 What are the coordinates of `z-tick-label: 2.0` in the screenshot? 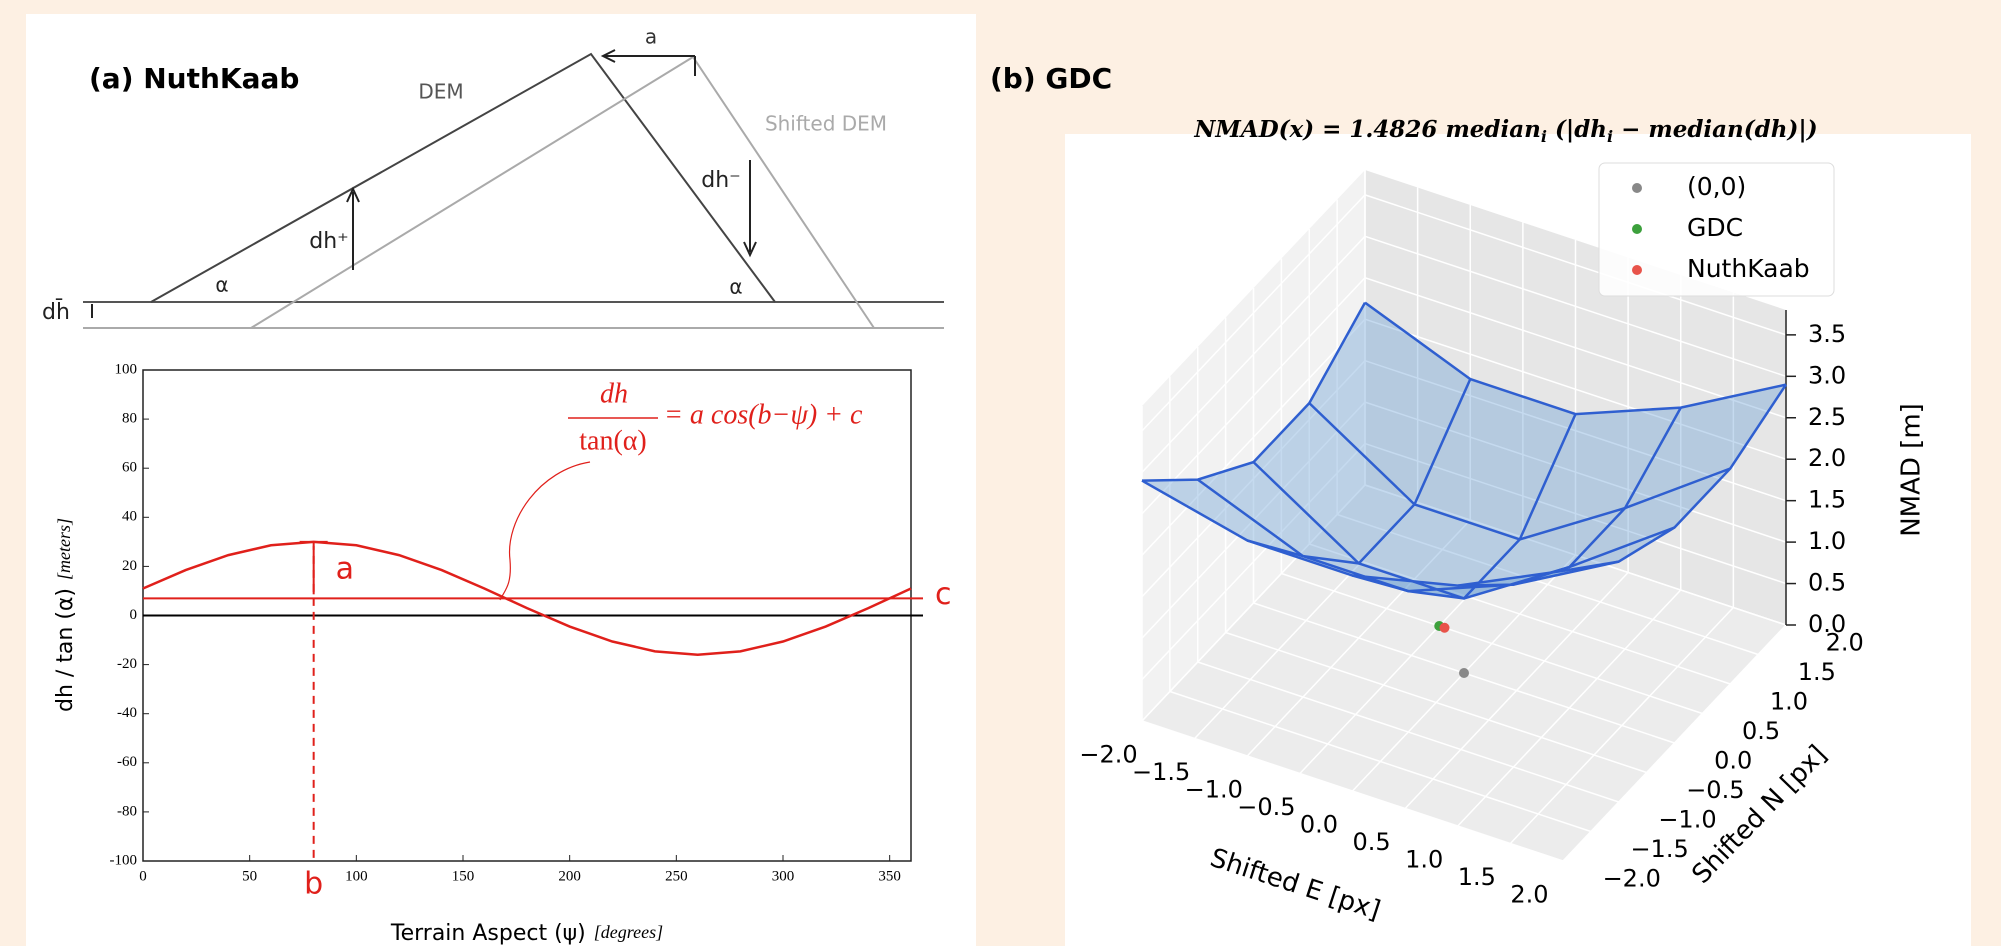 It's located at (1827, 458).